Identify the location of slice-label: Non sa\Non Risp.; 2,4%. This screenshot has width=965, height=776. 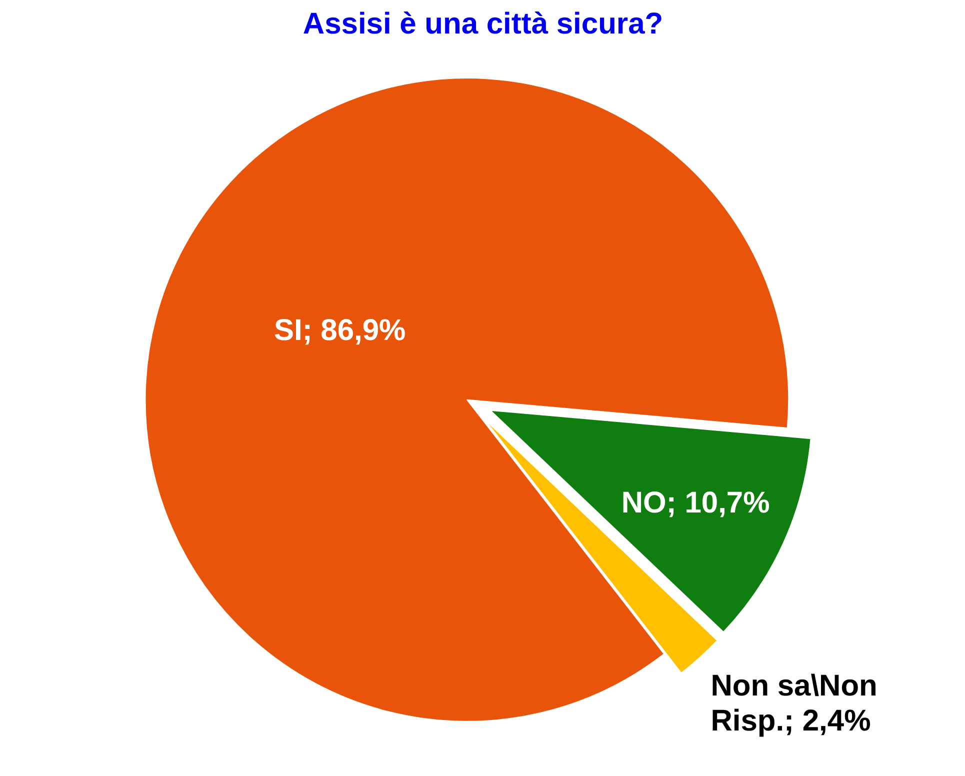
(794, 704).